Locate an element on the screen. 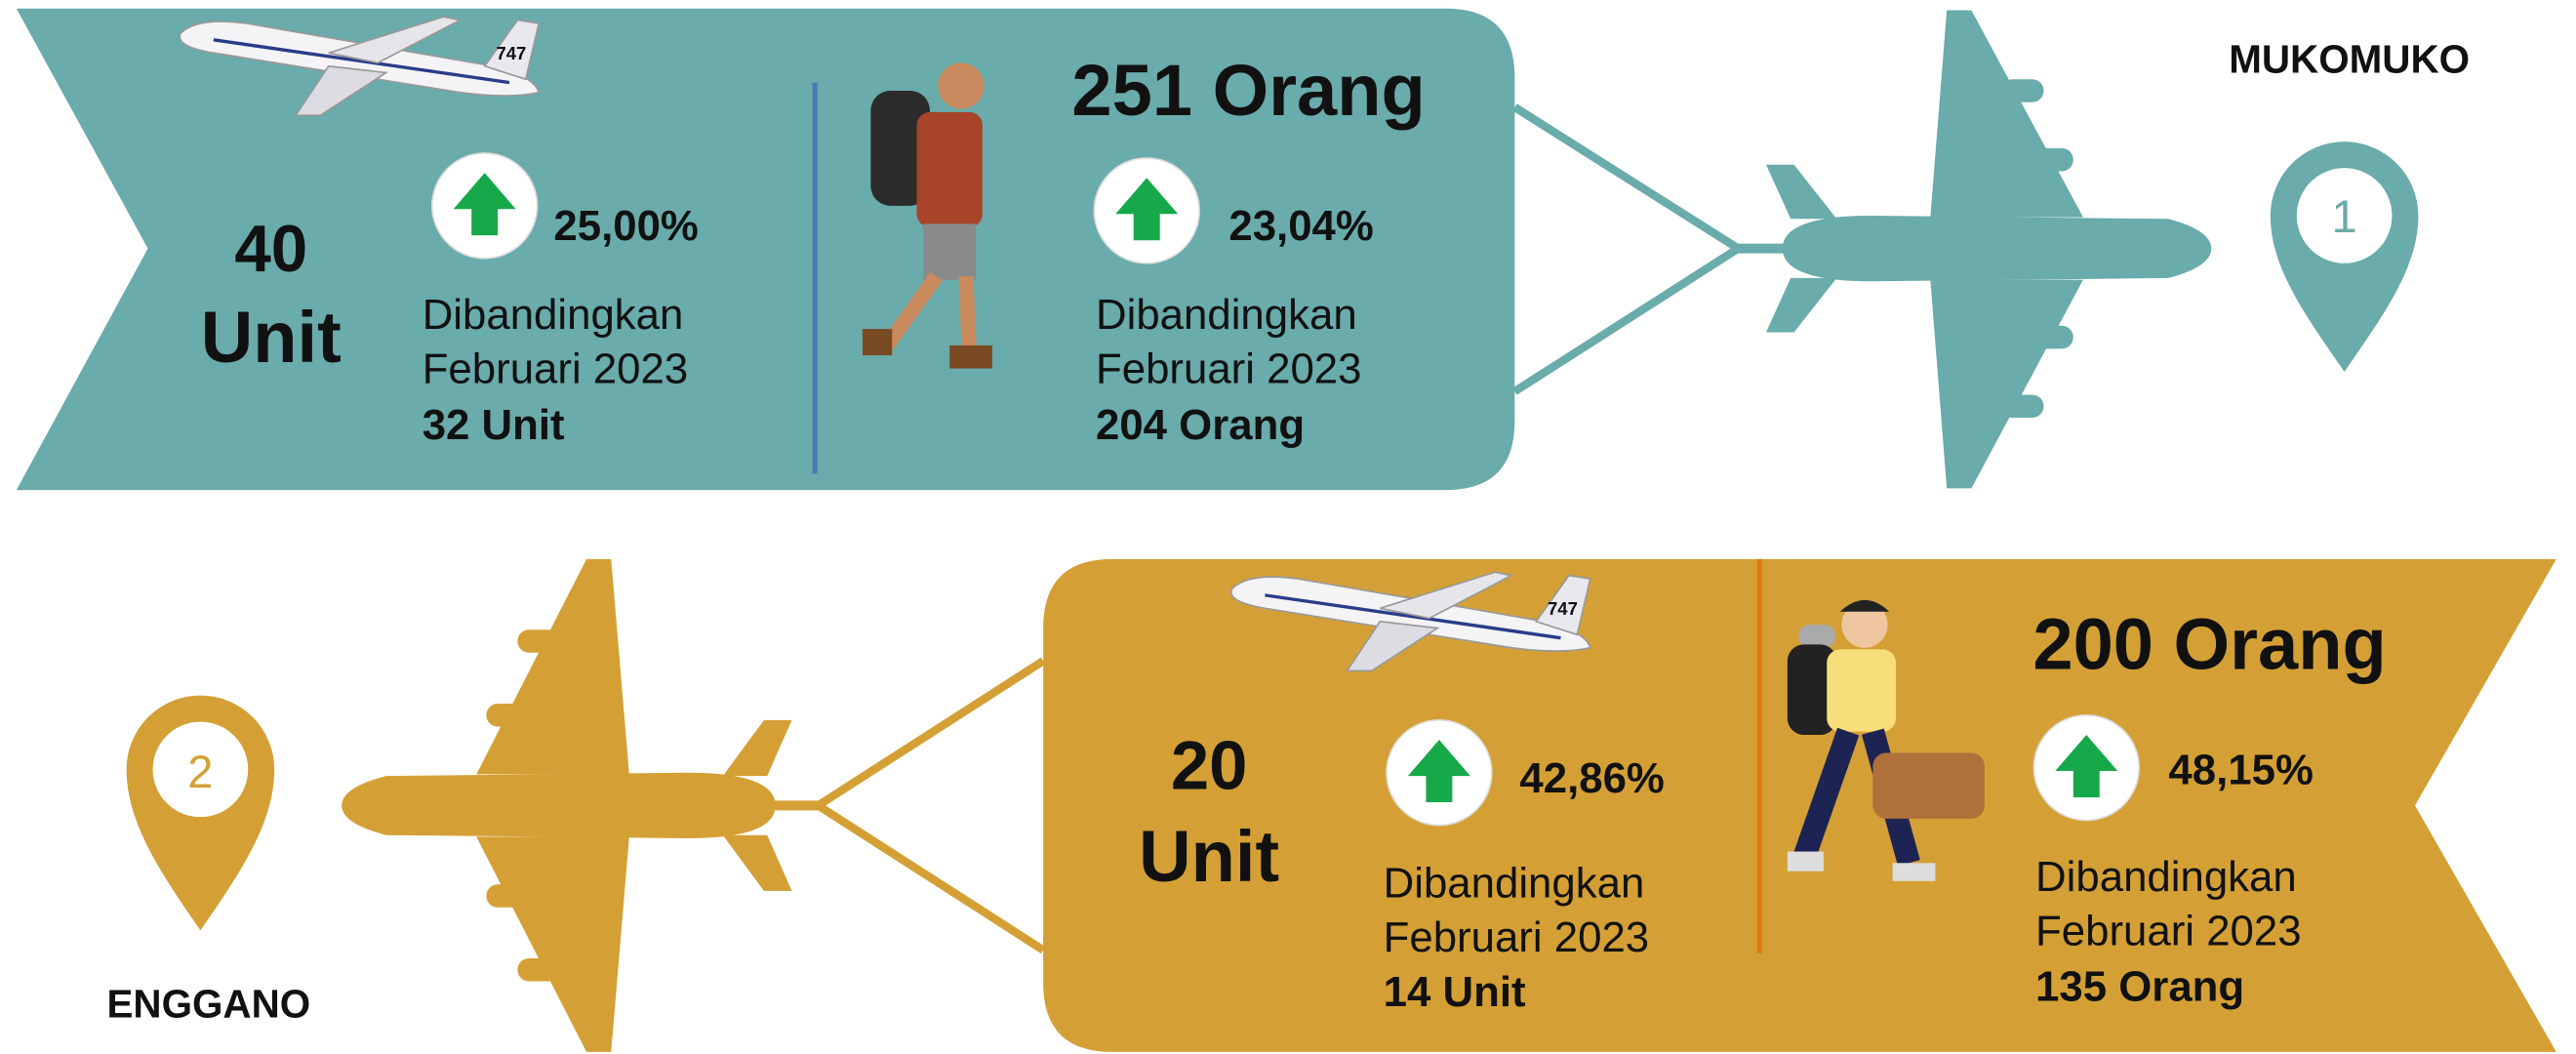 This screenshot has height=1054, width=2576. location-name: ENGGANO is located at coordinates (208, 1004).